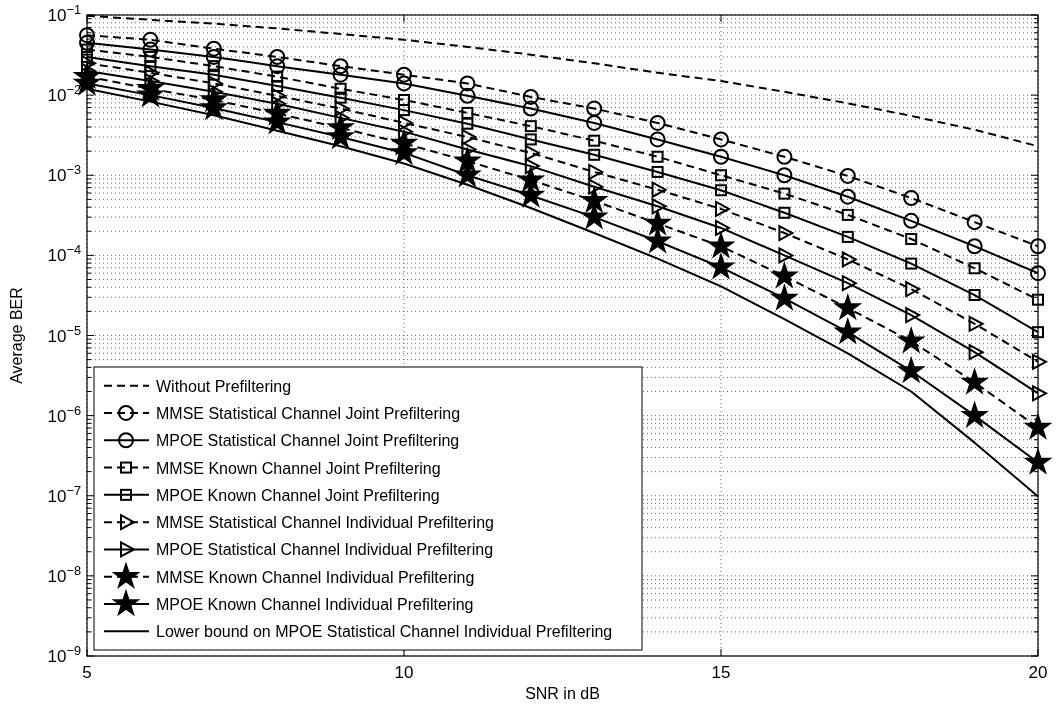  I want to click on legend-label: MMSE Statistical Channel Individual Prefiltering, so click(325, 523).